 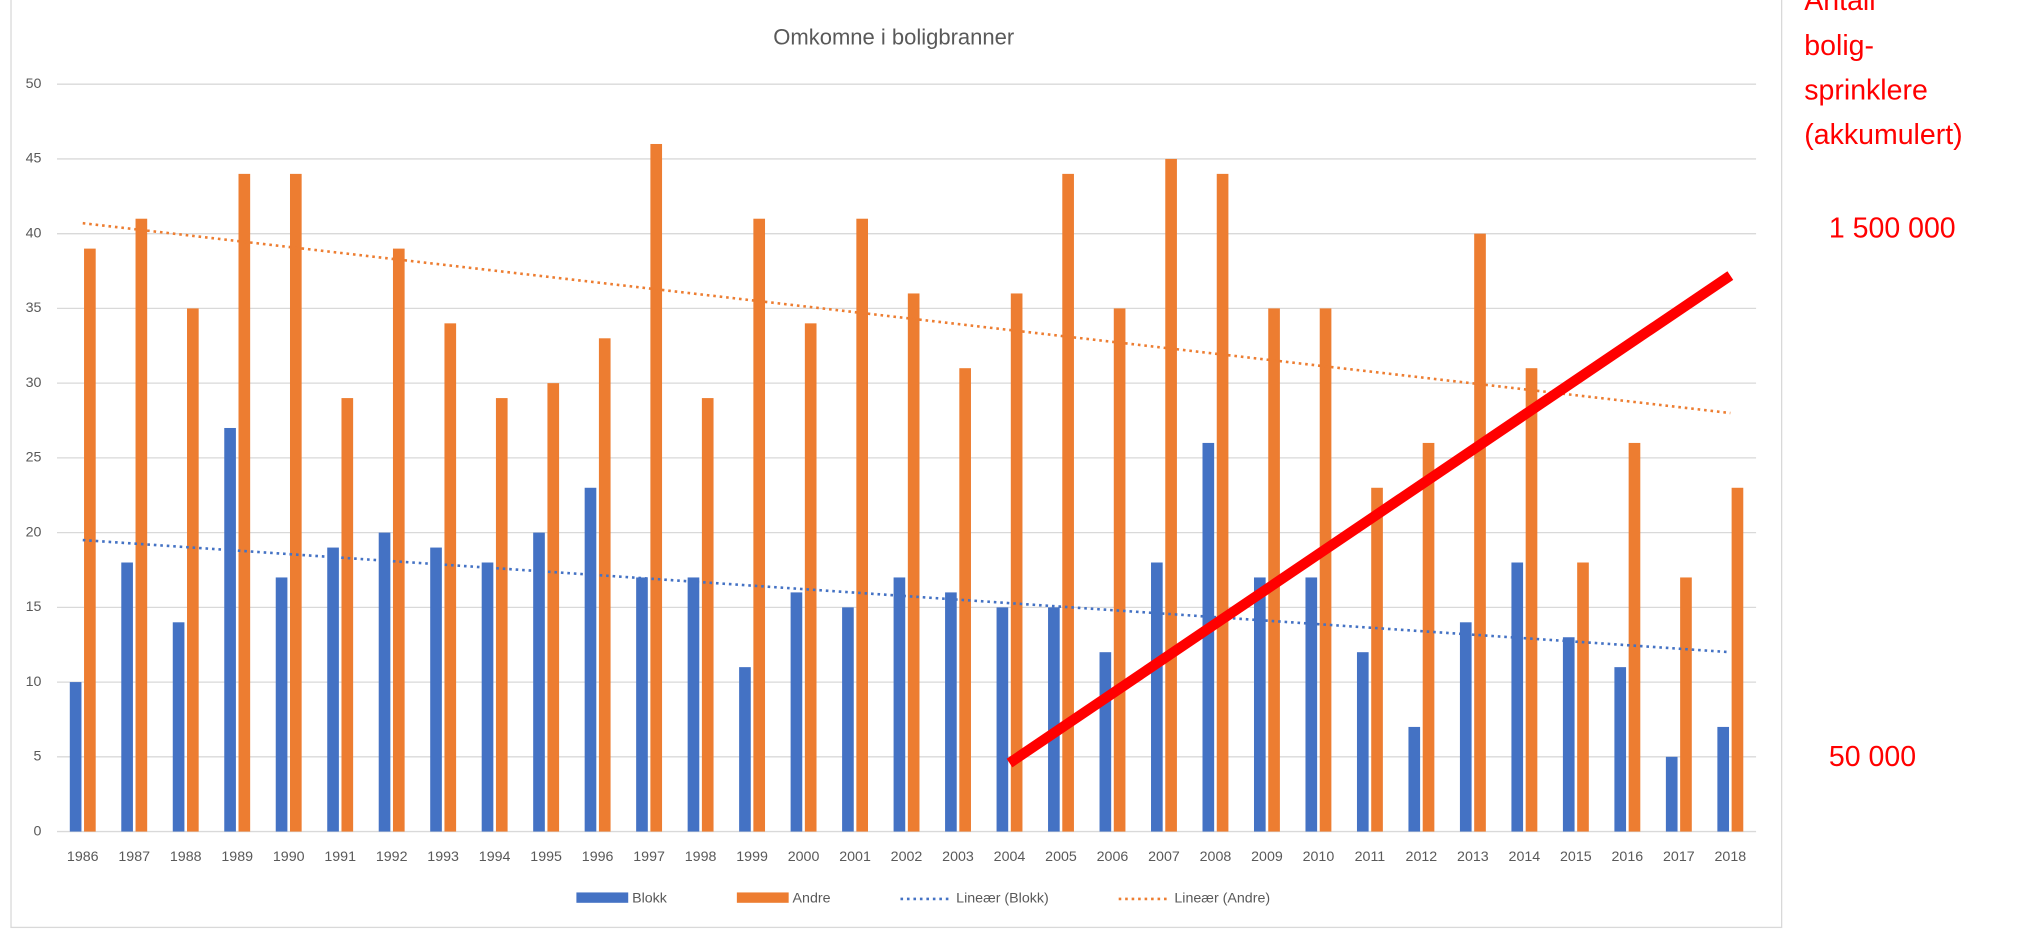 I want to click on y-tick-label: 5, so click(x=38, y=757).